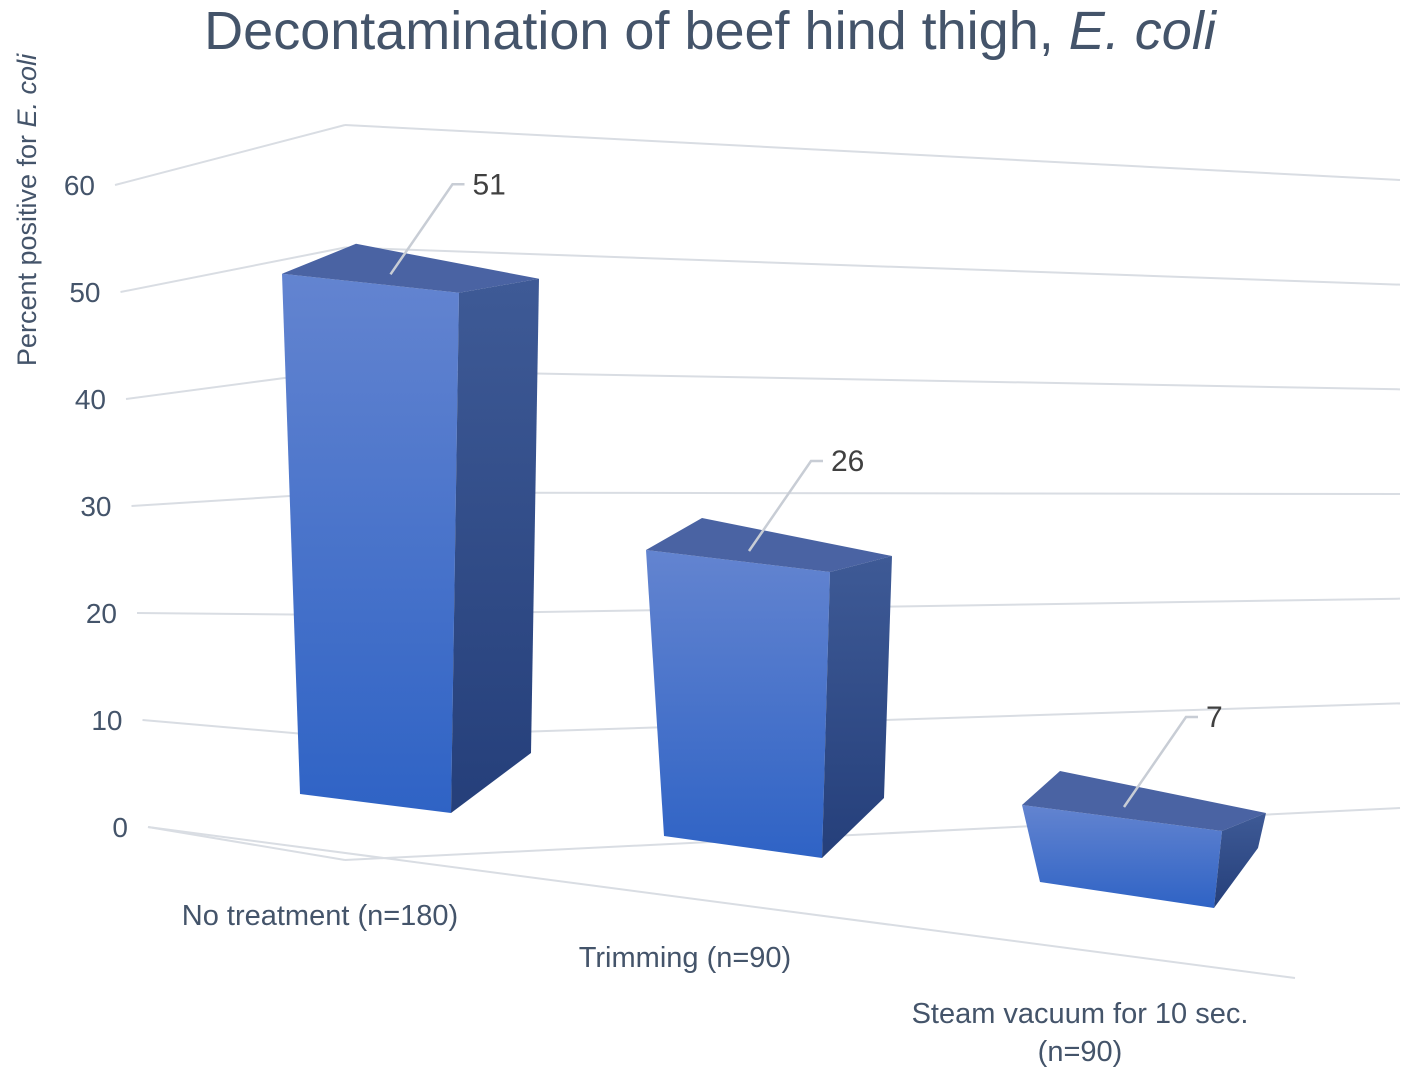  What do you see at coordinates (27, 90) in the screenshot?
I see `y-axis-label-italic: E. coli` at bounding box center [27, 90].